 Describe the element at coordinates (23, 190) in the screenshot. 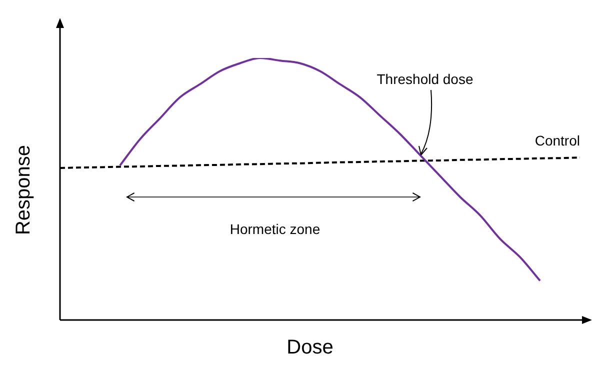

I see `y-axis-title: Response` at that location.